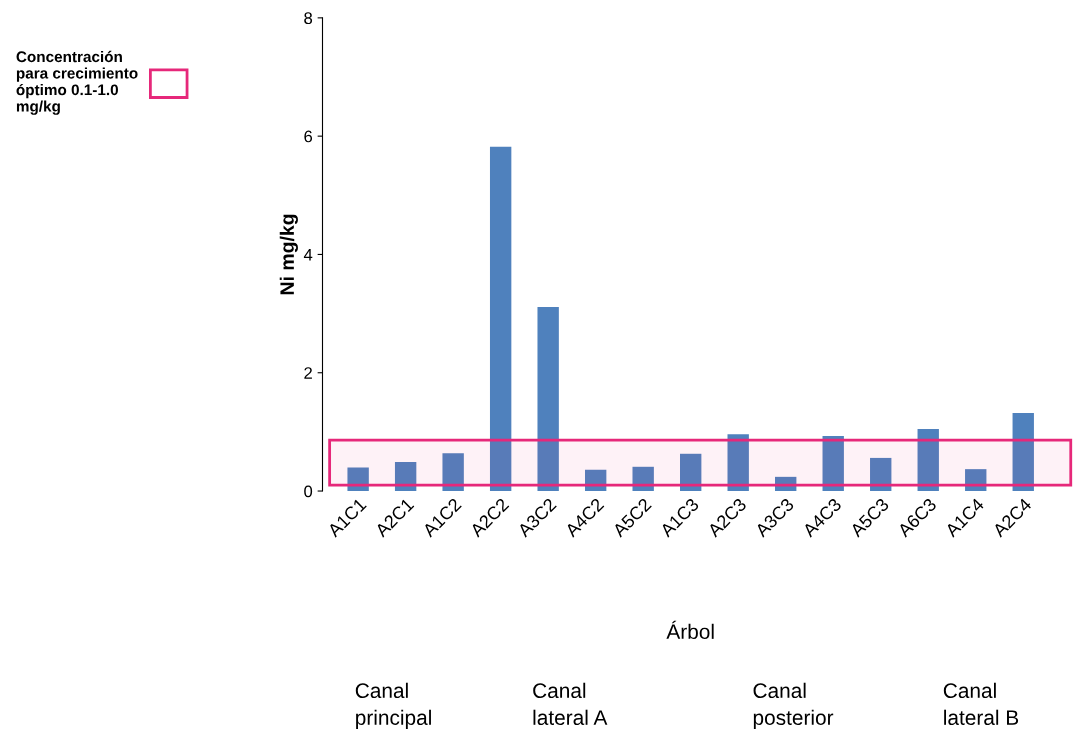  What do you see at coordinates (77, 82) in the screenshot?
I see `legend-label: Concentración para crecimiento óptimo 0.1-1.0 mg/kg` at bounding box center [77, 82].